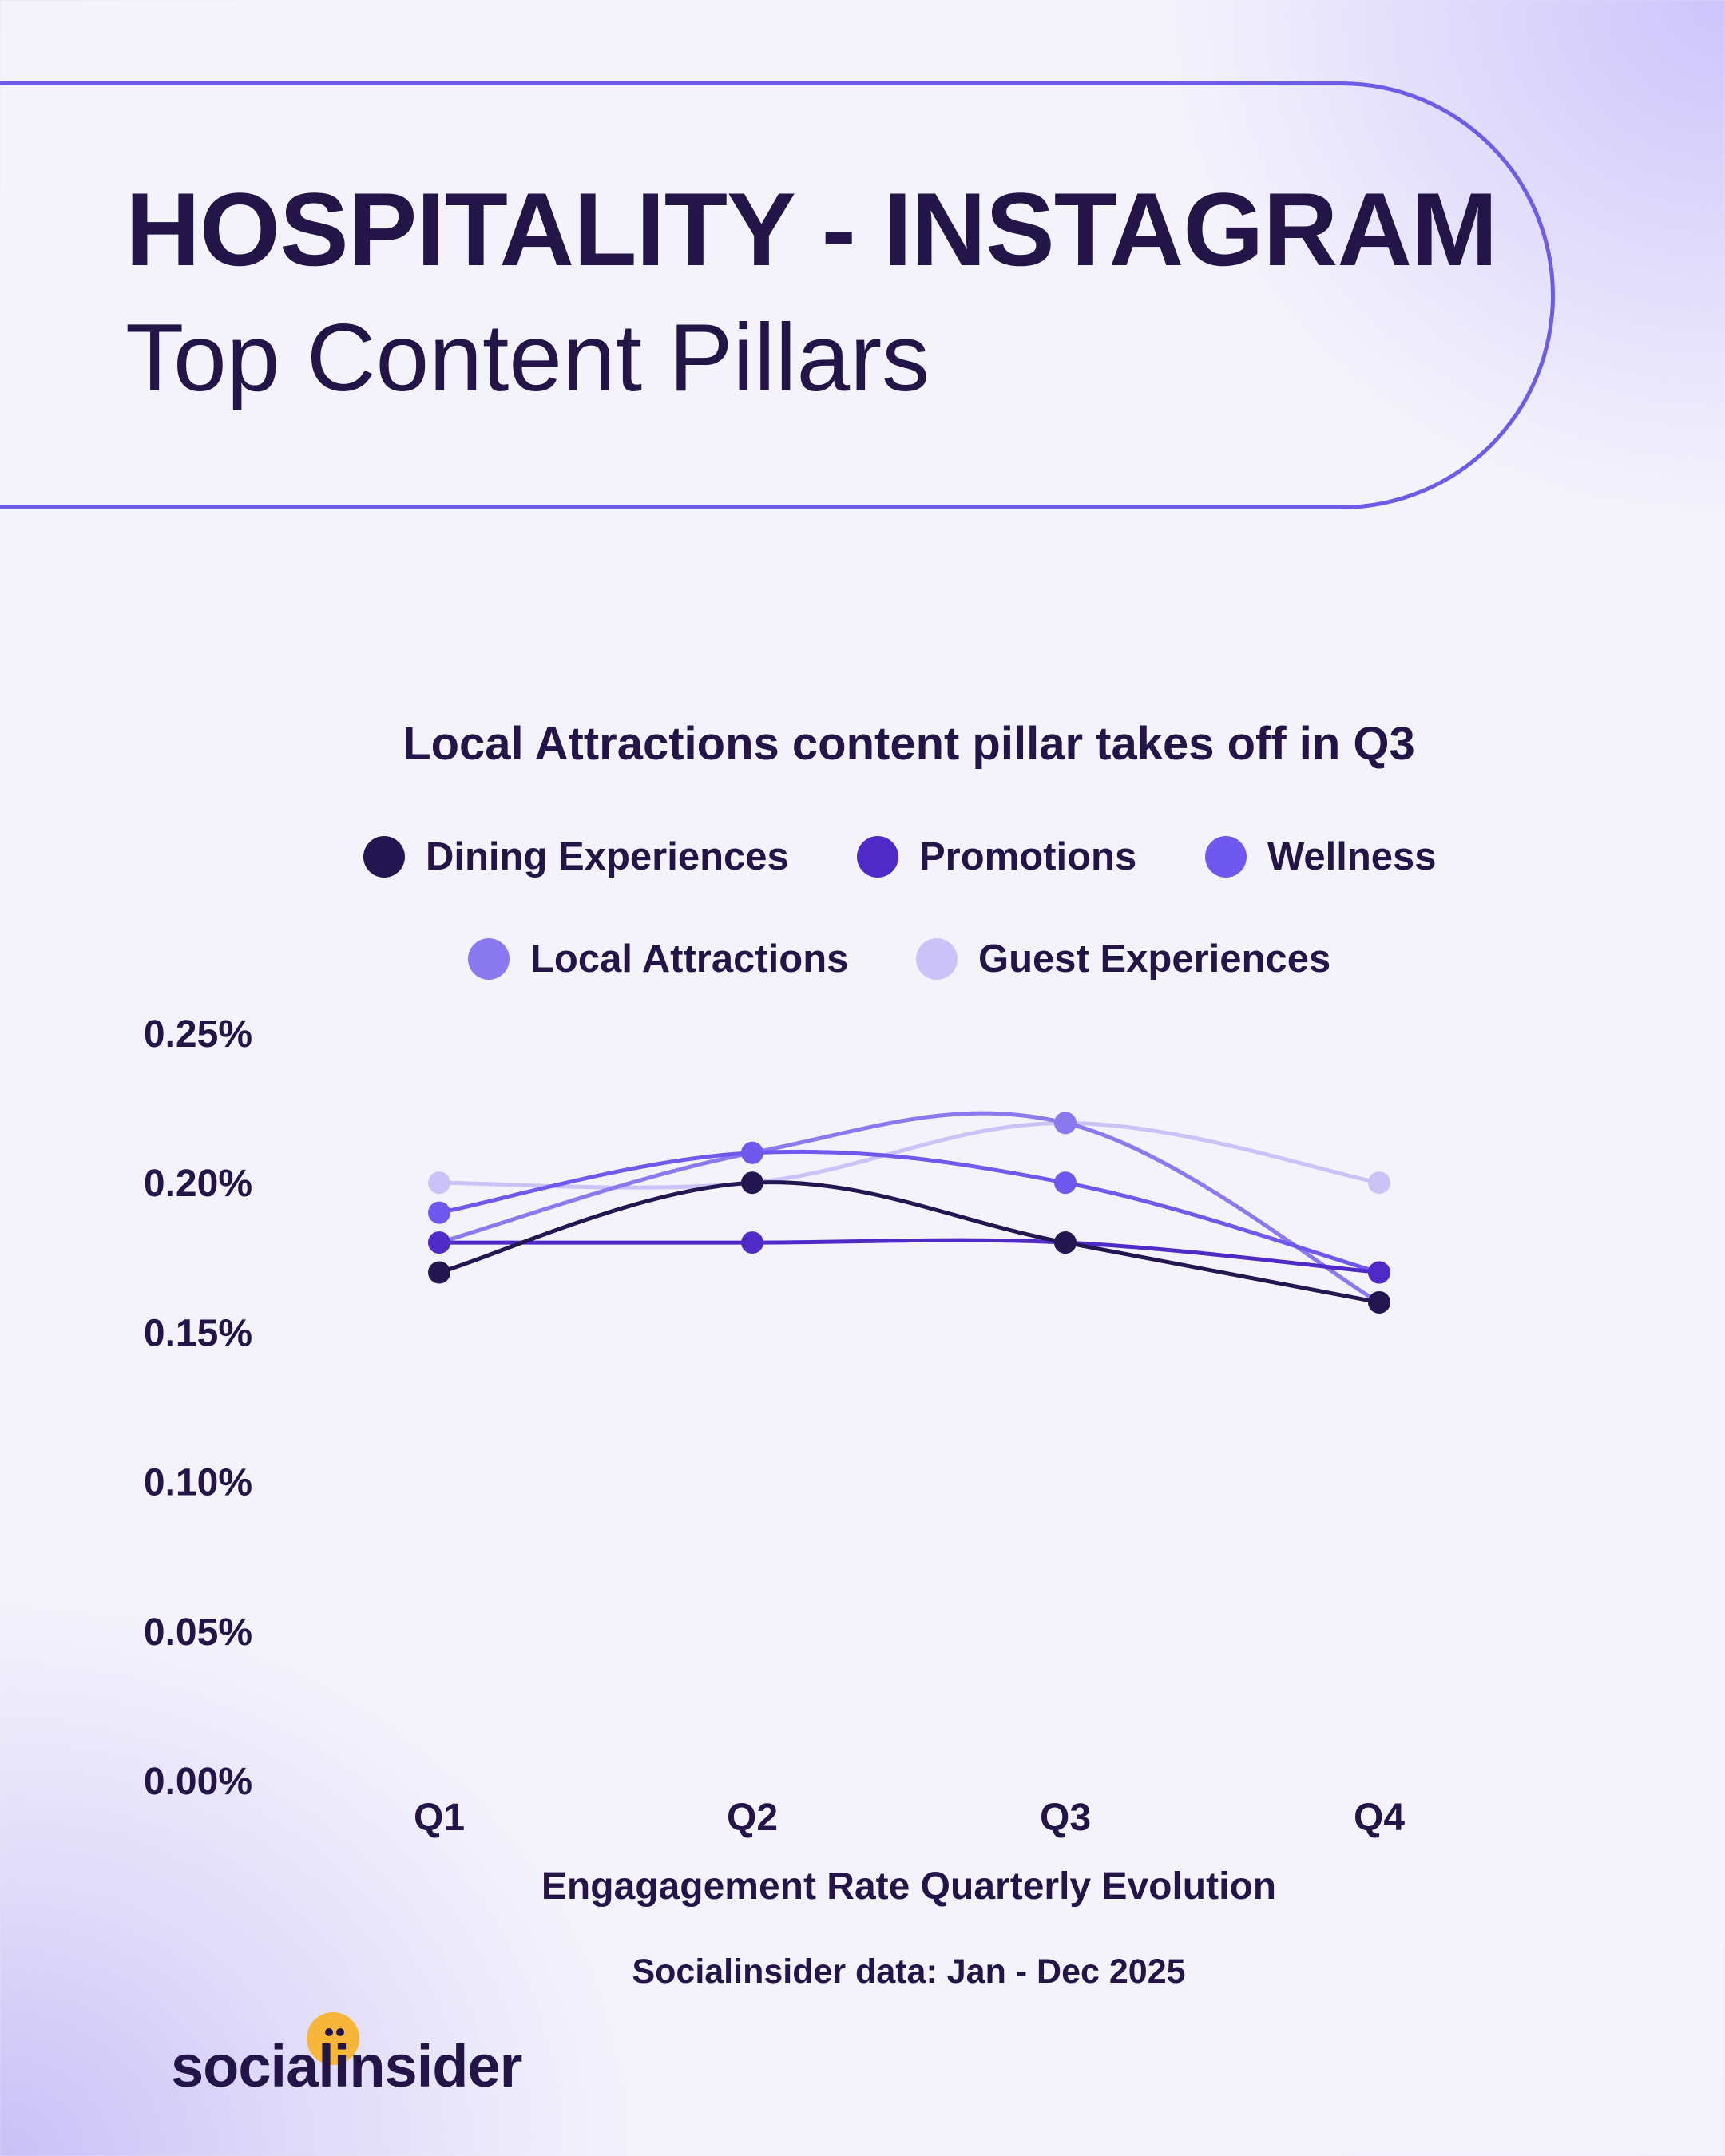 This screenshot has height=2156, width=1725. What do you see at coordinates (752, 1183) in the screenshot?
I see `data-point-dining-experiences-q2` at bounding box center [752, 1183].